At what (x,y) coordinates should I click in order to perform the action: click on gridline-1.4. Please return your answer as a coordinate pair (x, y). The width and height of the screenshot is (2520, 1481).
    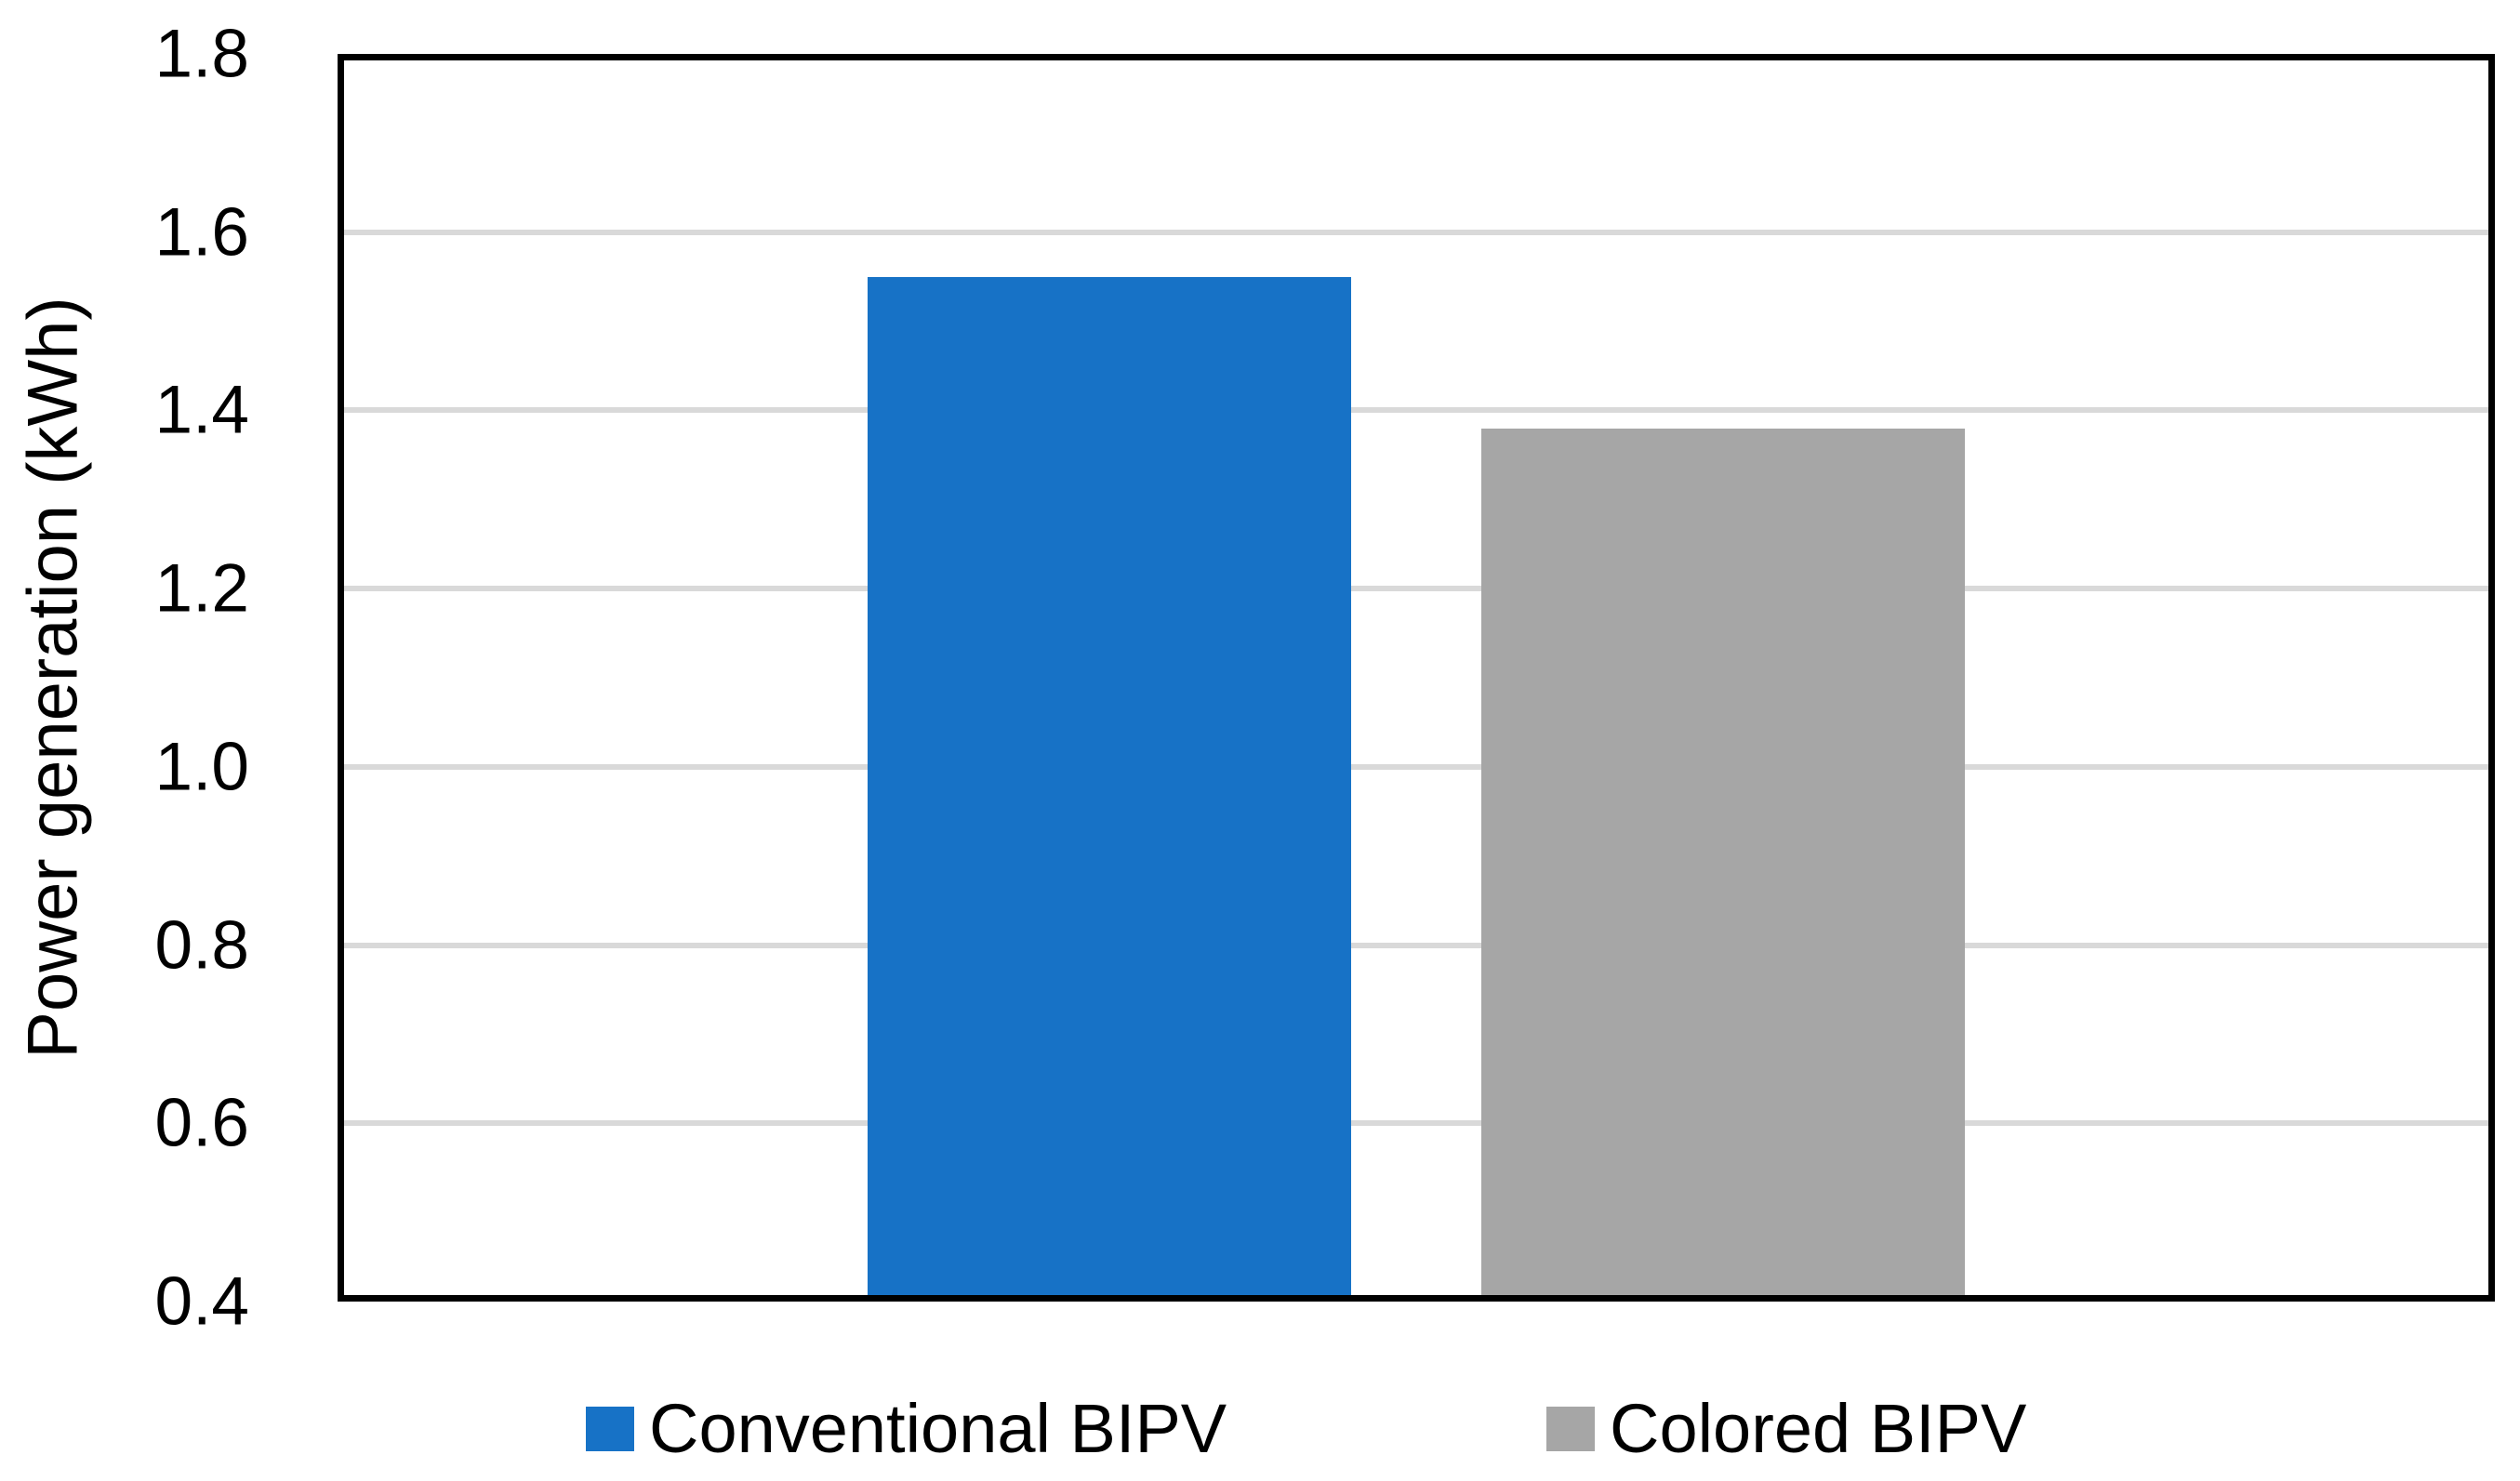
    Looking at the image, I should click on (1416, 410).